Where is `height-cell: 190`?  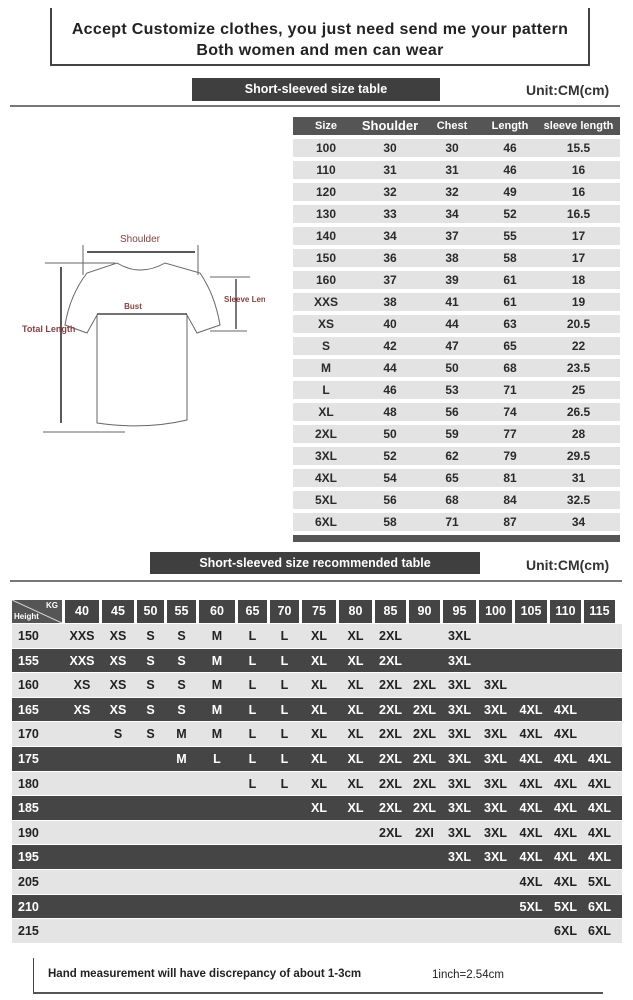
height-cell: 190 is located at coordinates (28, 832).